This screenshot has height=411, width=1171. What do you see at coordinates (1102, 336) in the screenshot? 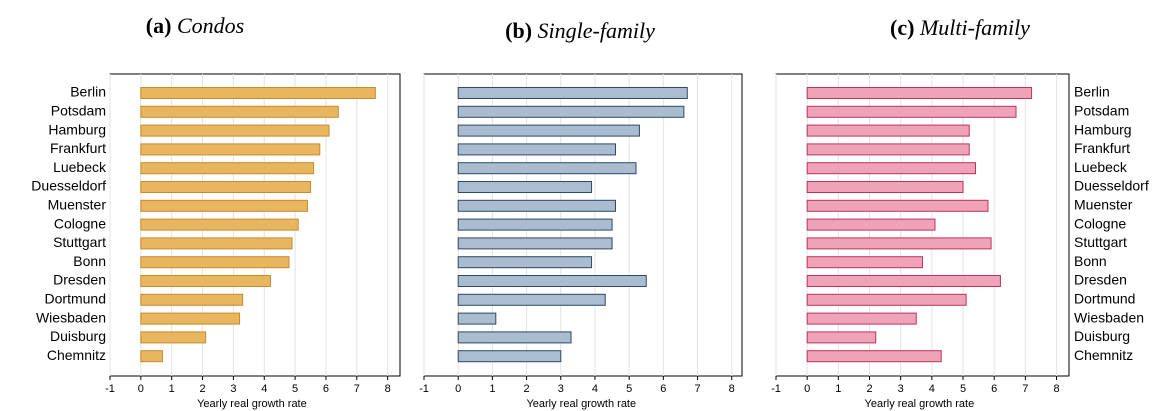
I see `category-label: Duisburg` at bounding box center [1102, 336].